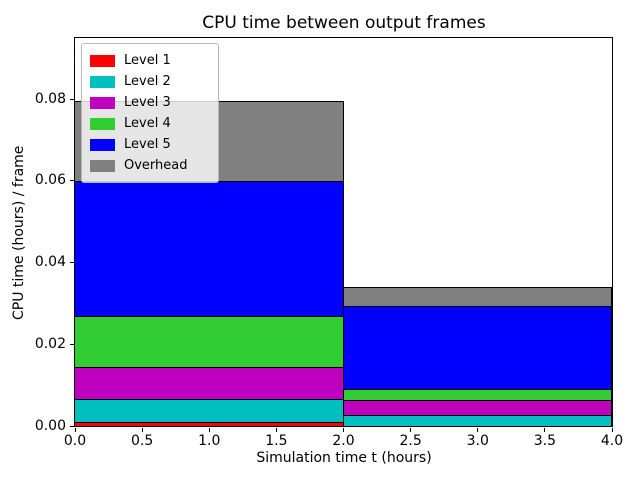 This screenshot has width=640, height=480. I want to click on legend-entry-level-1: Level 1, so click(150, 60).